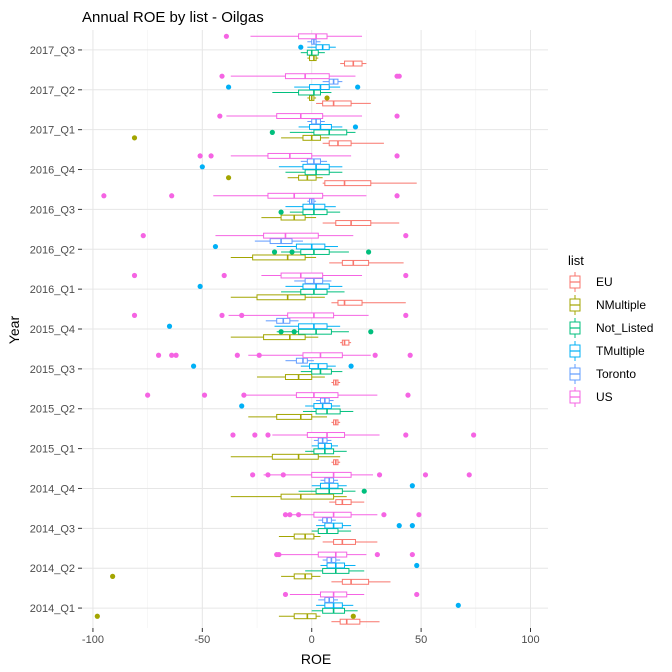 This screenshot has height=672, width=672. Describe the element at coordinates (621, 305) in the screenshot. I see `legend-label: NMultiple` at that location.